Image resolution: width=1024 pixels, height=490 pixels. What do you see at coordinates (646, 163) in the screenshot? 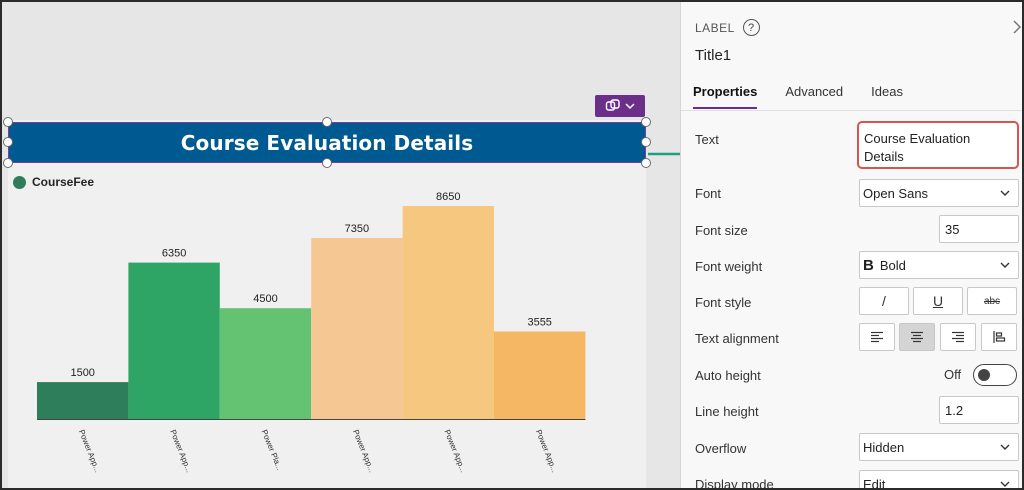
I see `resize-handle-bottom-right` at bounding box center [646, 163].